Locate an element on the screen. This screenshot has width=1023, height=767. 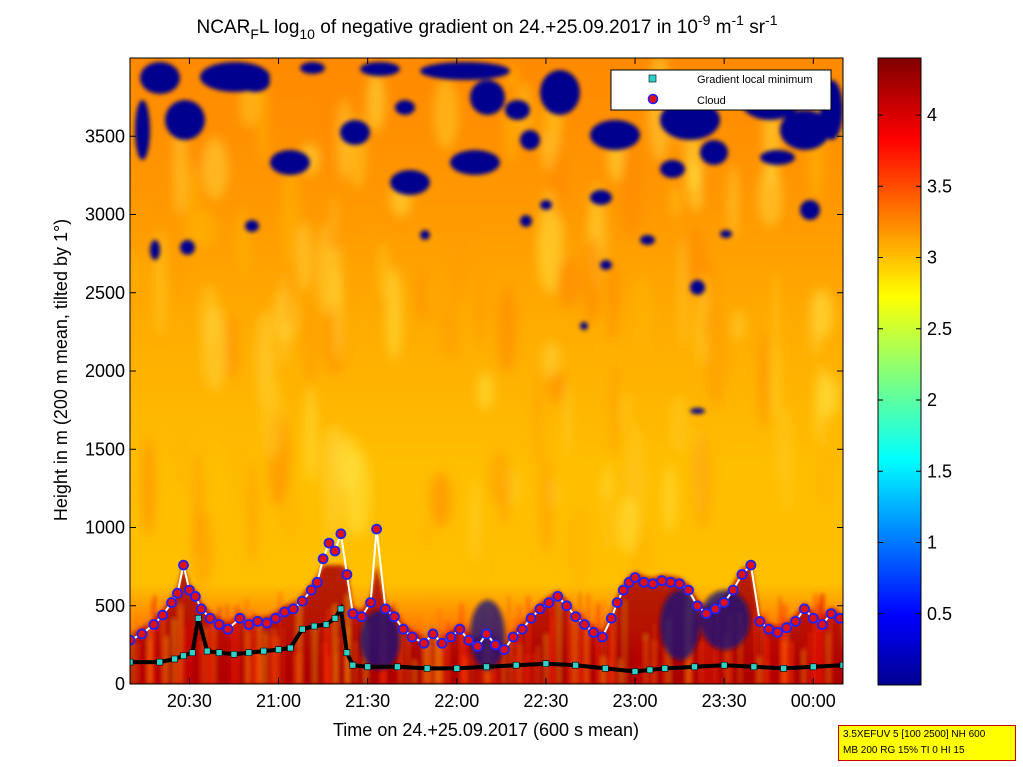
legend-marker-cloud is located at coordinates (653, 99).